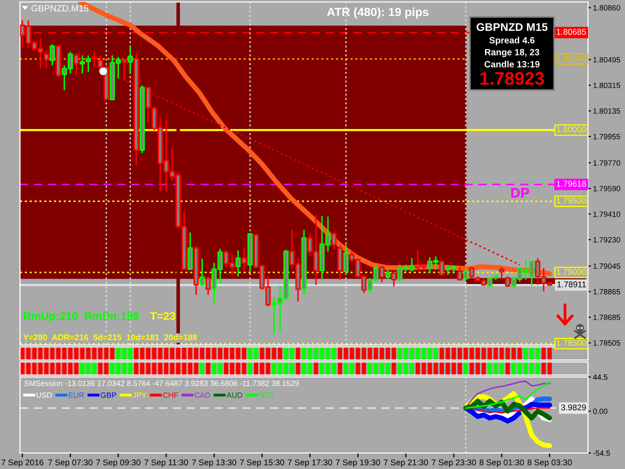 This screenshot has height=469, width=625. What do you see at coordinates (571, 201) in the screenshot?
I see `ref-line-label: 1.79500` at bounding box center [571, 201].